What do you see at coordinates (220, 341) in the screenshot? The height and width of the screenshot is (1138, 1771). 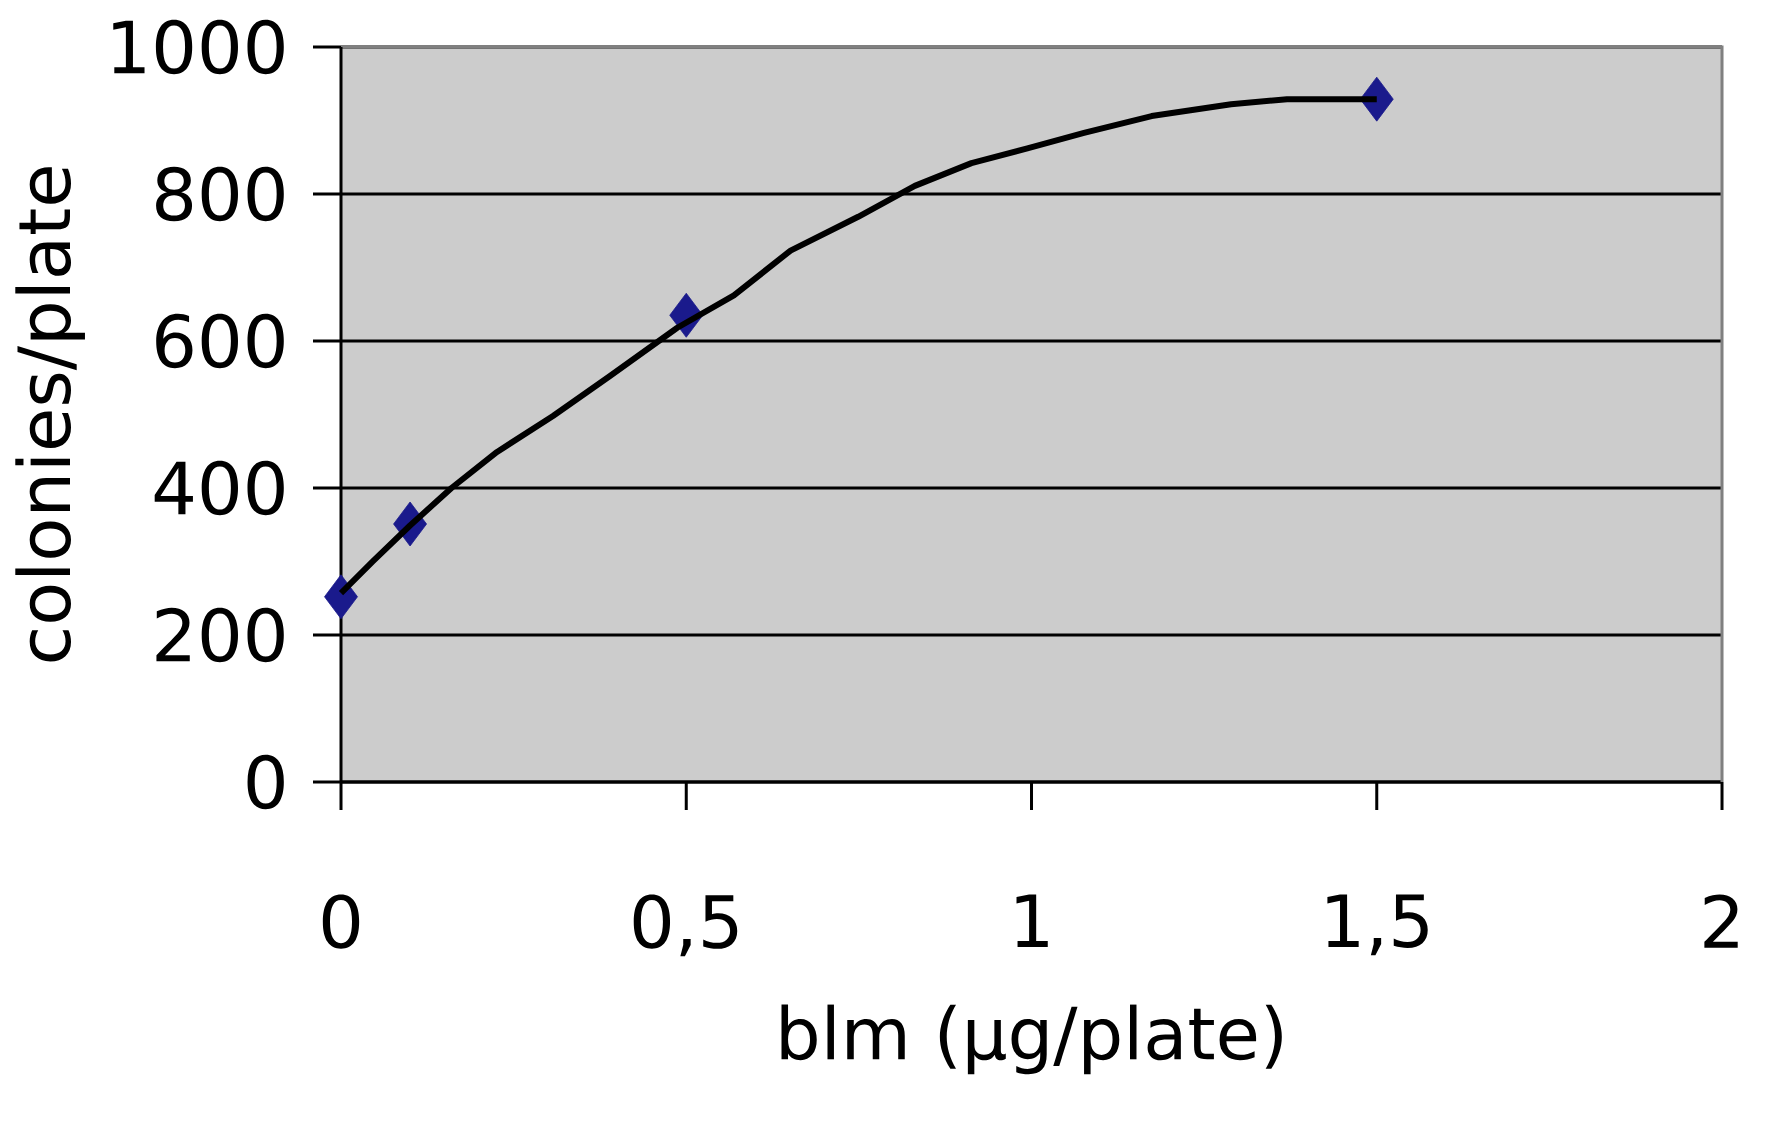 I see `y-tick-label: 600` at bounding box center [220, 341].